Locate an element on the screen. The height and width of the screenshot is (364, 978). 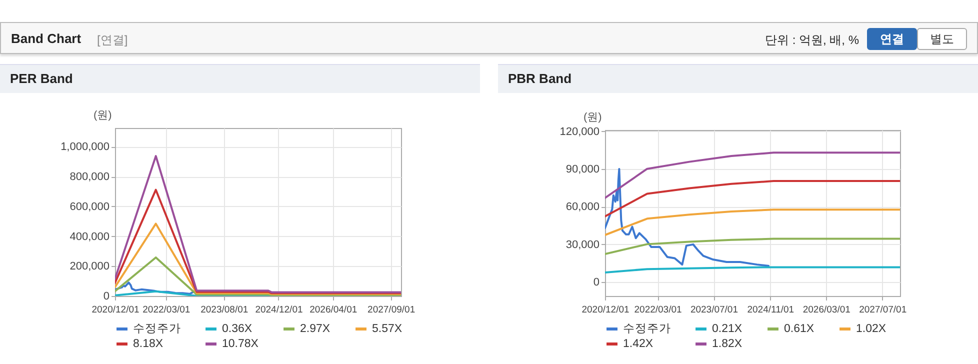
chart-title: PBR Band is located at coordinates (738, 78).